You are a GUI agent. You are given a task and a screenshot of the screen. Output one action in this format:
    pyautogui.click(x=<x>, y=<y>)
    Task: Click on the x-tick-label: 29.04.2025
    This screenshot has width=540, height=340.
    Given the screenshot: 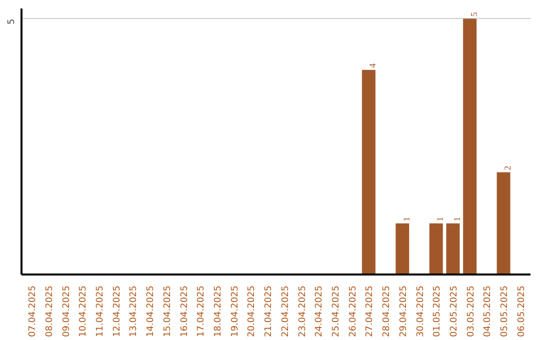 What is the action you would take?
    pyautogui.click(x=403, y=312)
    